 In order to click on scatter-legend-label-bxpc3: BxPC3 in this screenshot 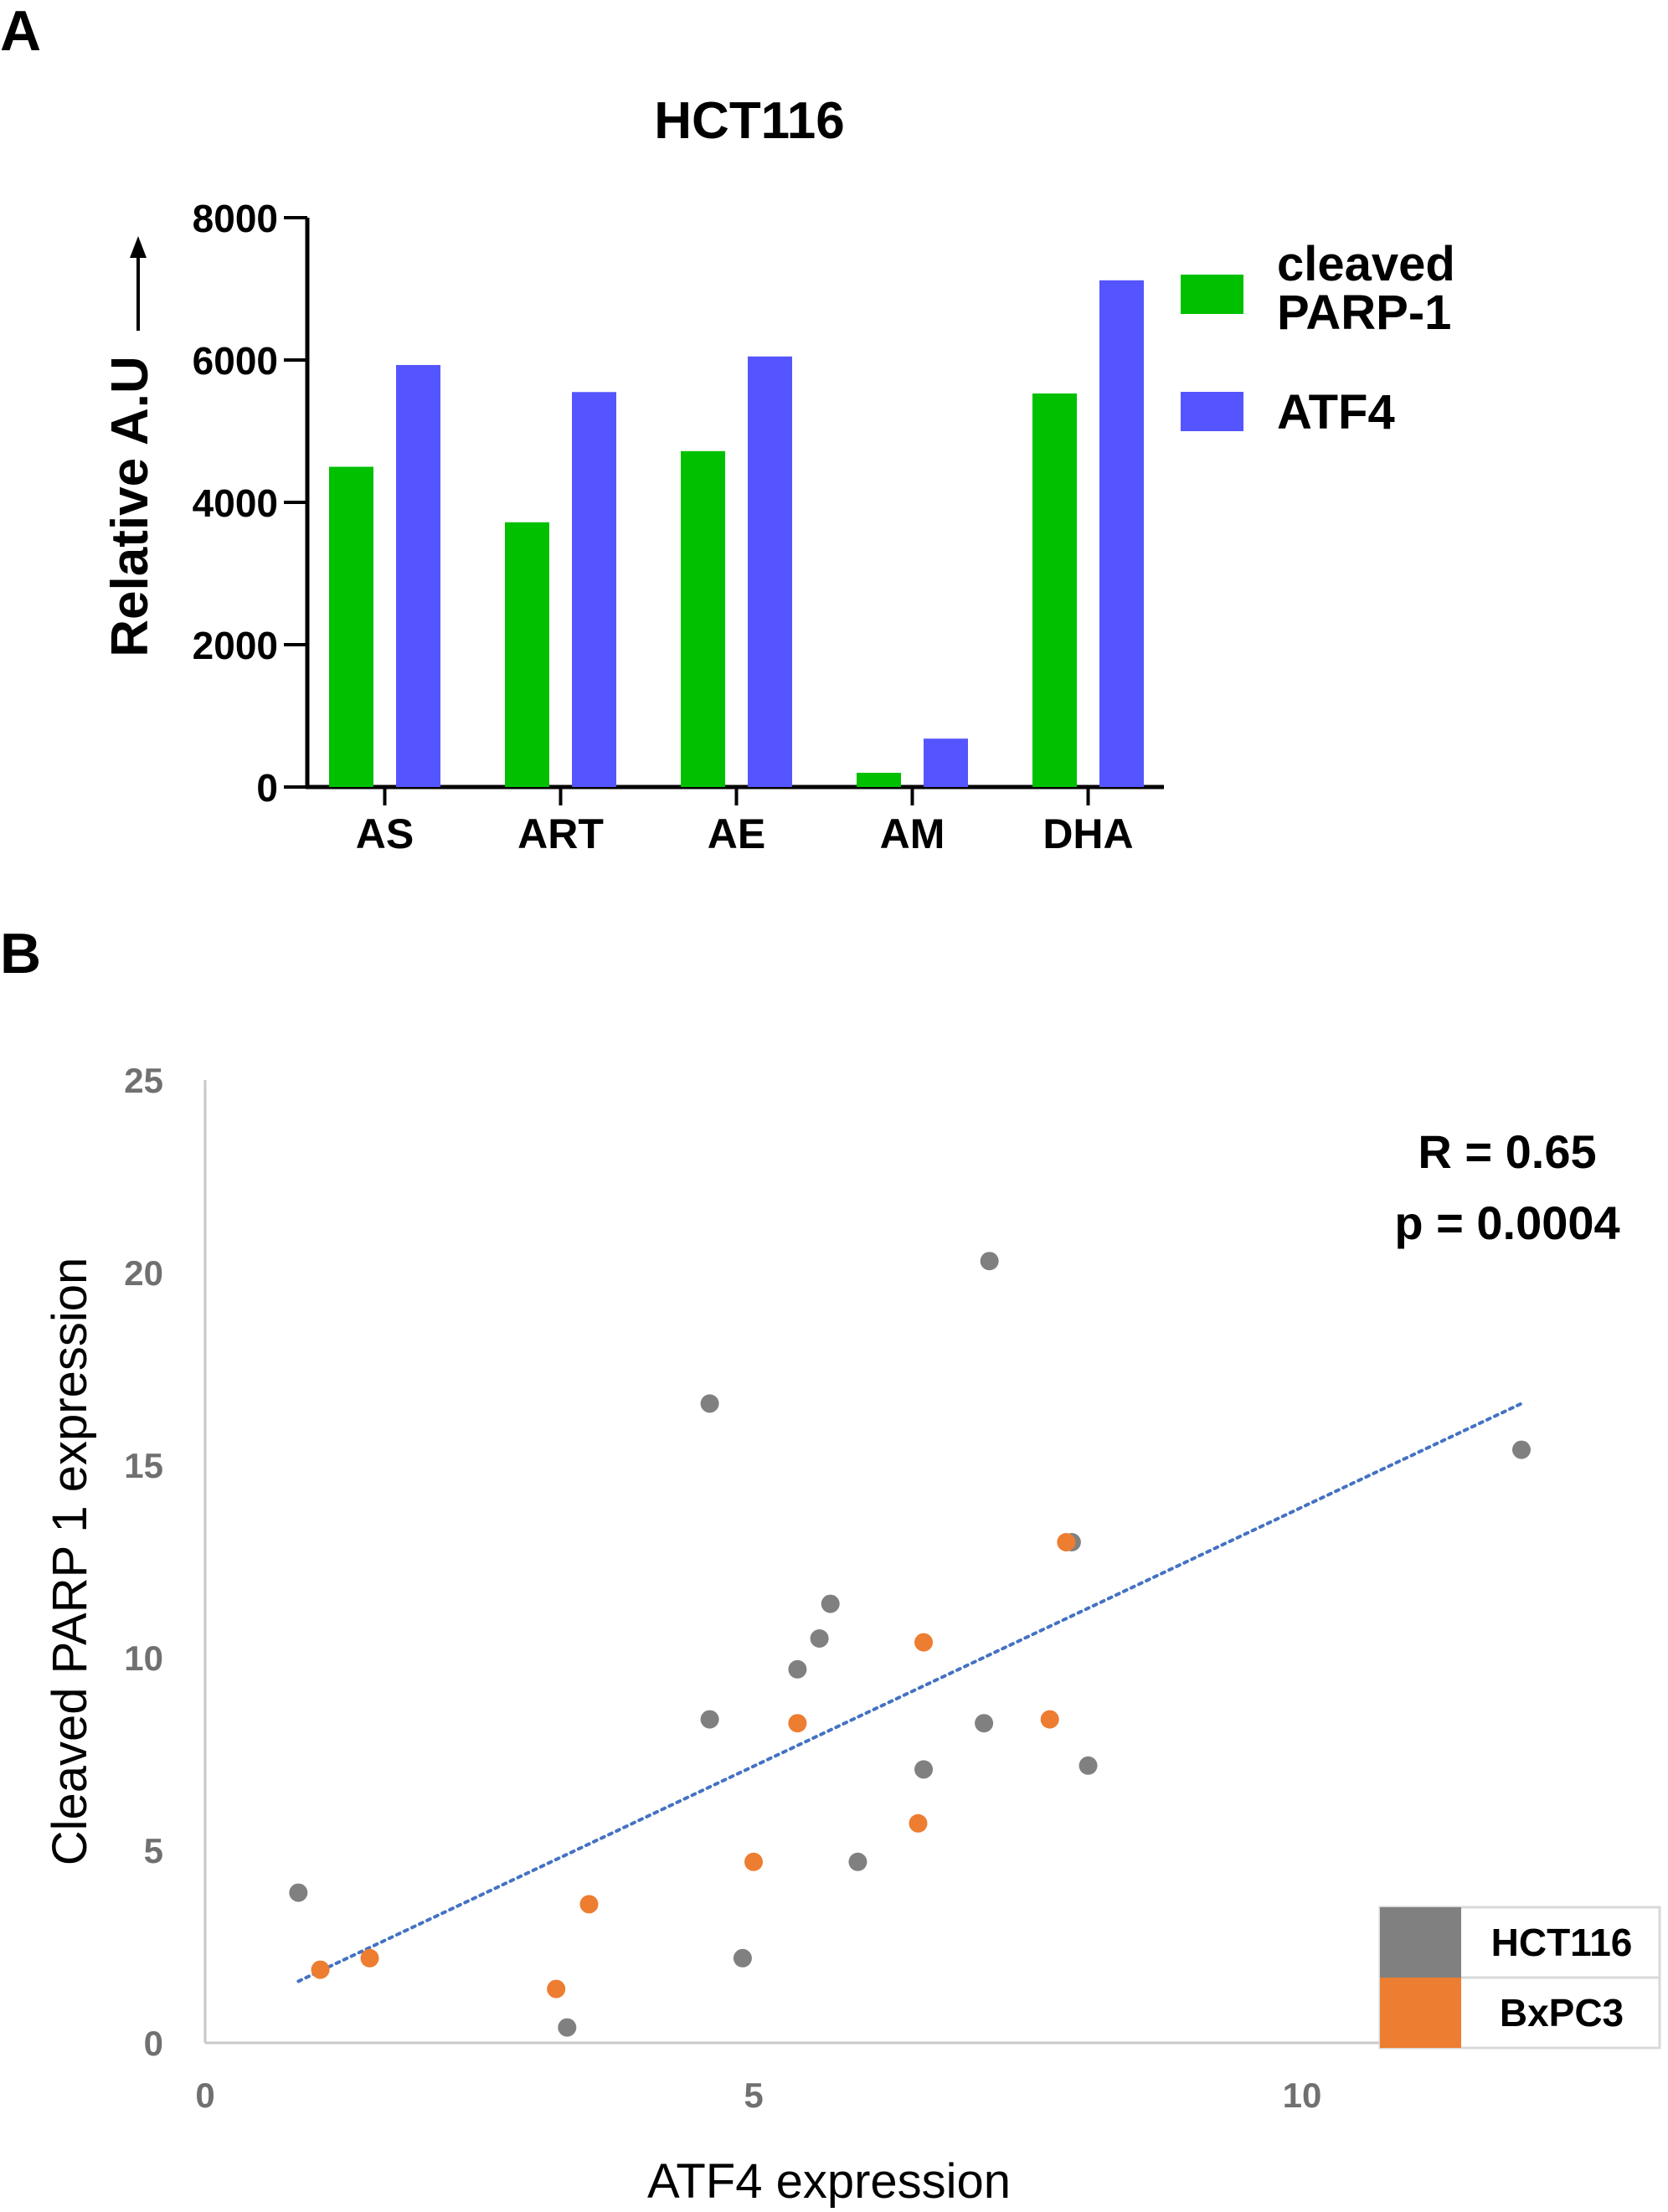, I will do `click(1562, 2013)`.